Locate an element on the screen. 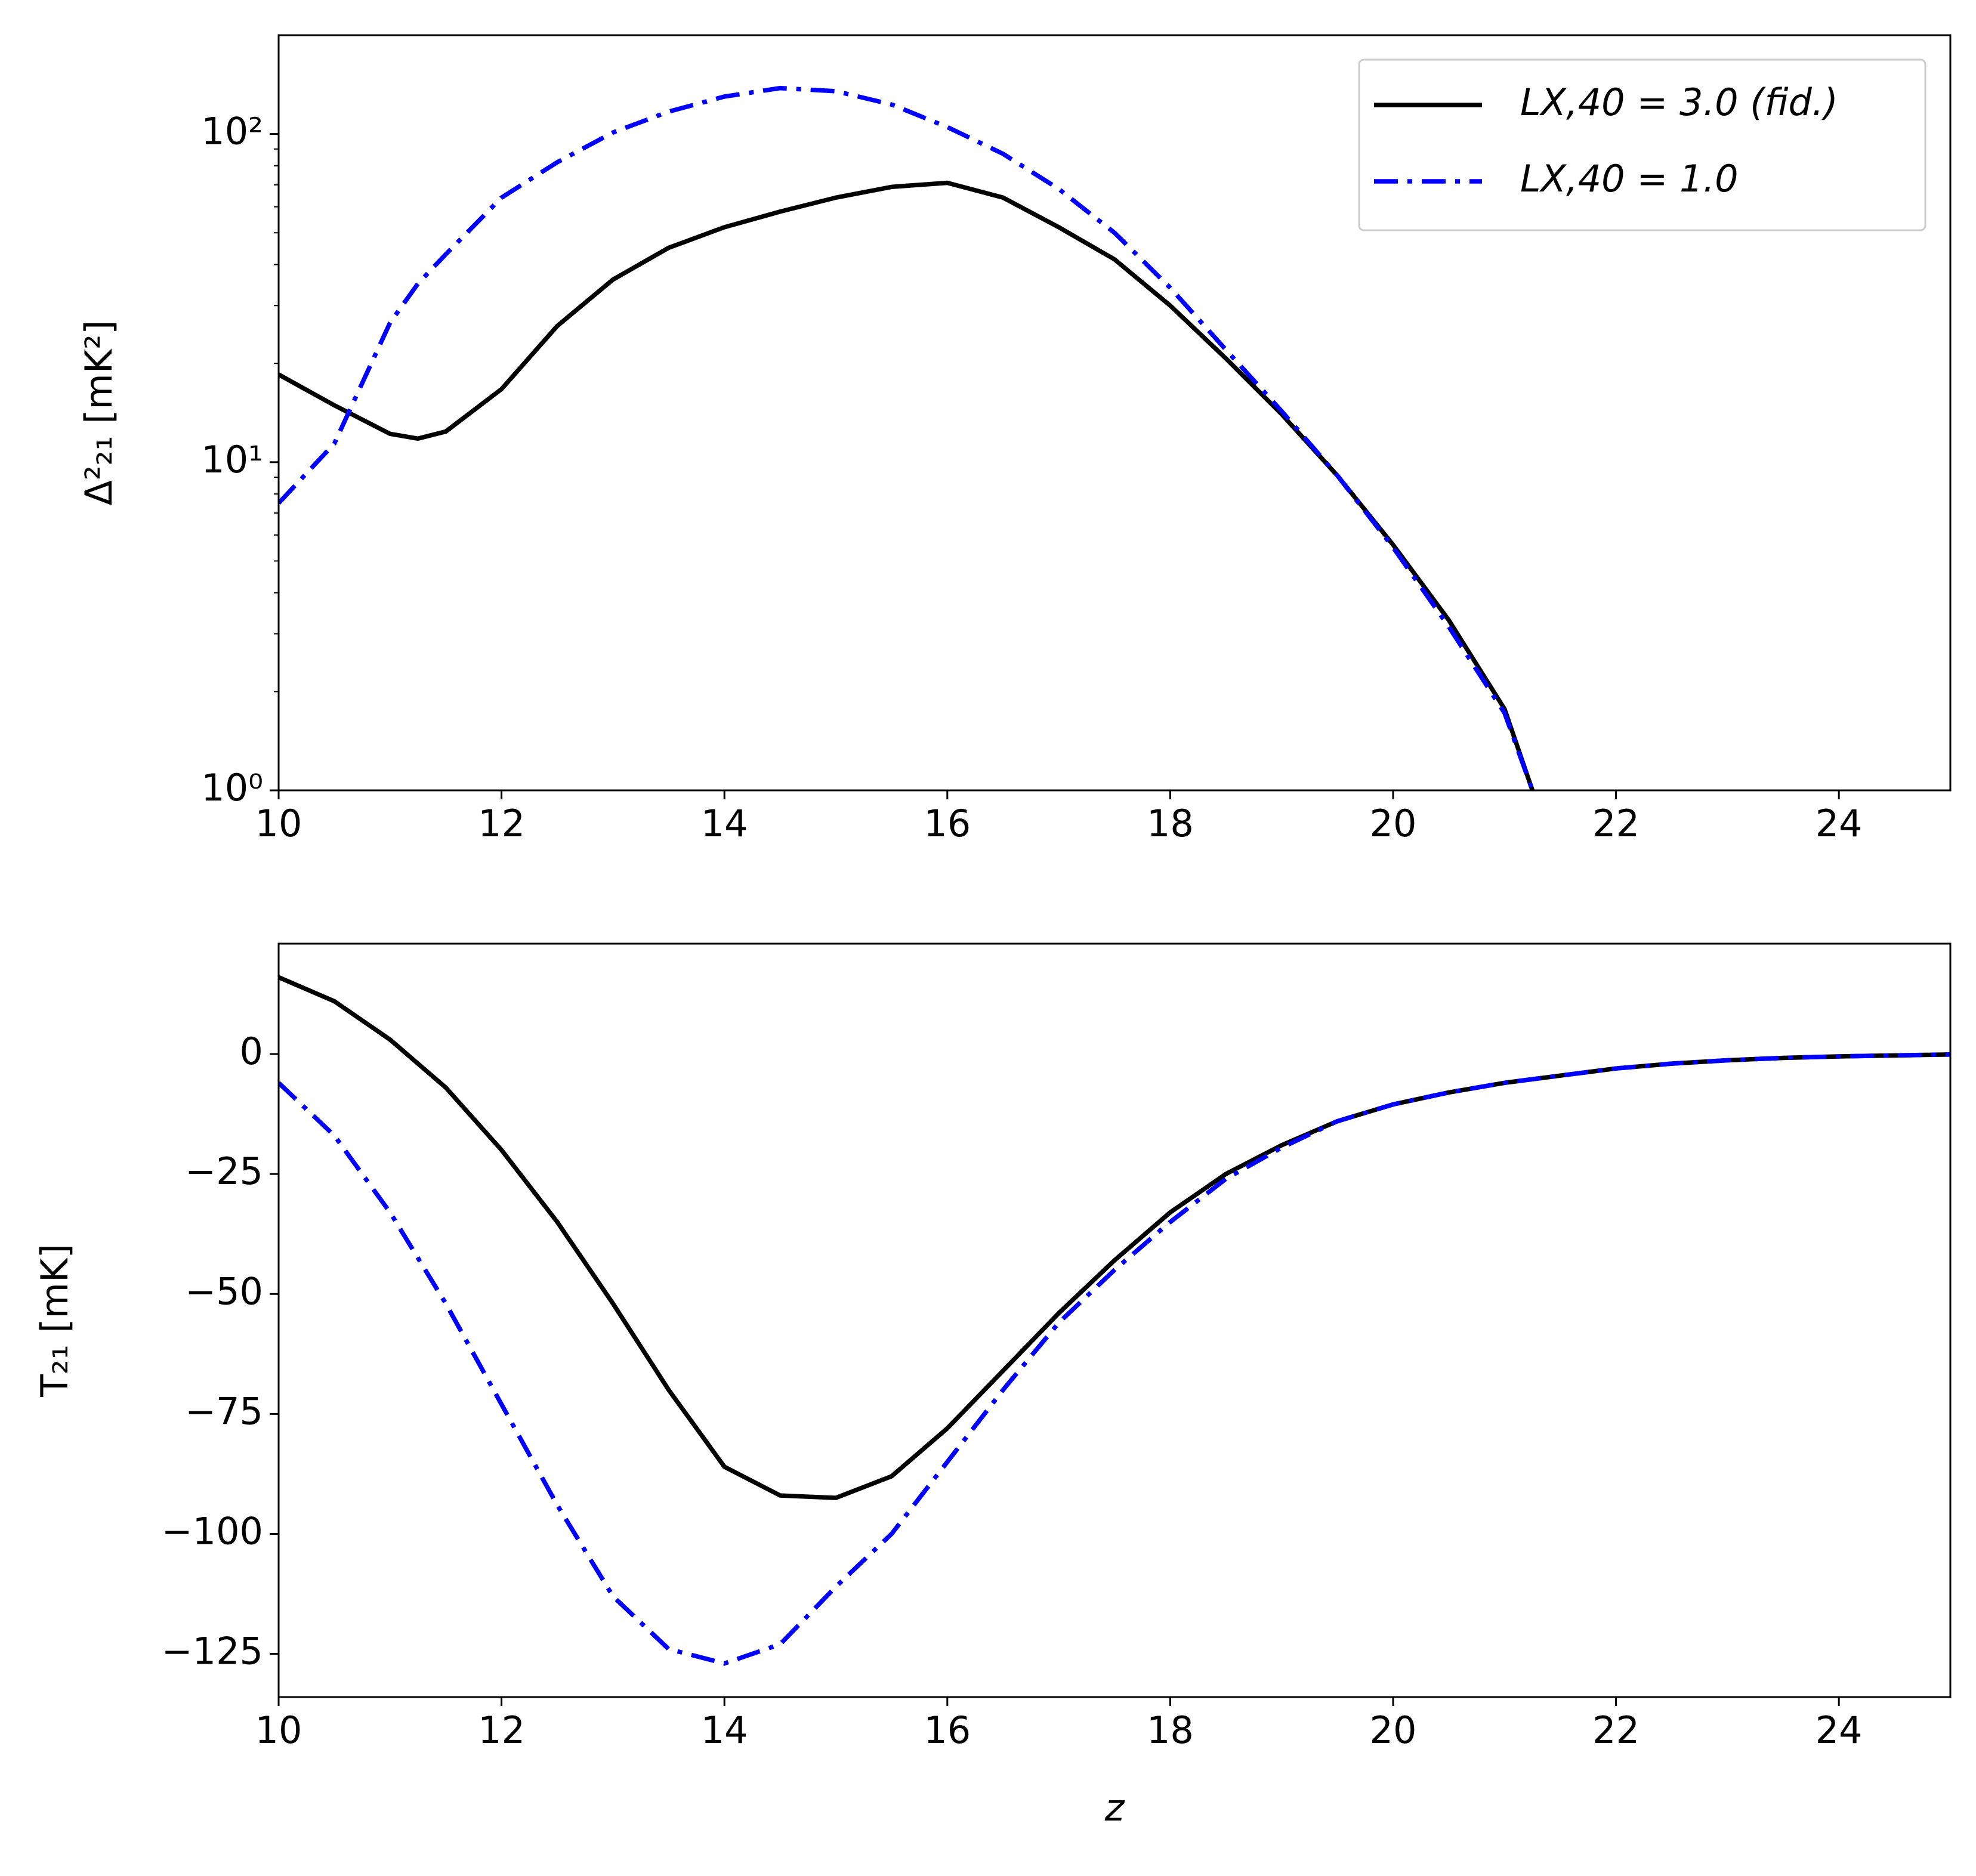  legend-label: LX,40 = 1.0 is located at coordinates (1629, 178).